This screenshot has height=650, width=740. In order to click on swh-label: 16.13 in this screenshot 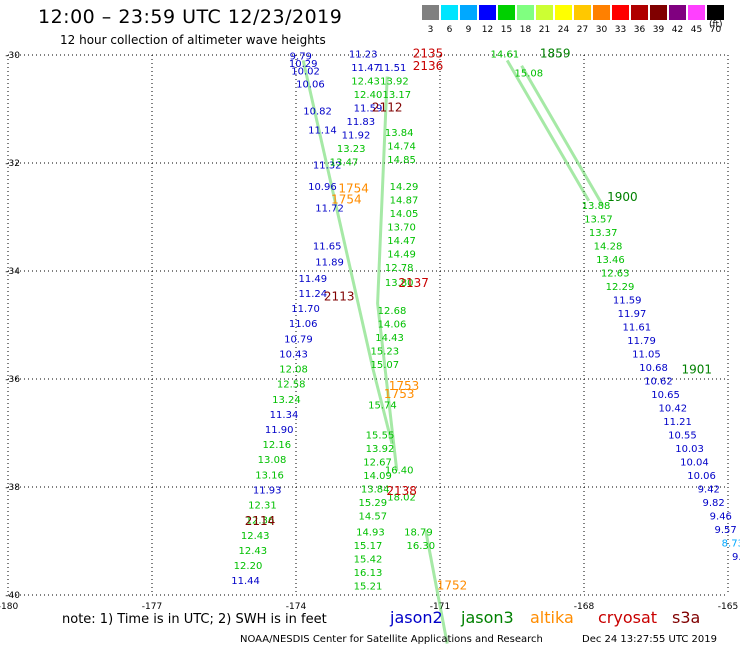, I will do `click(368, 573)`.